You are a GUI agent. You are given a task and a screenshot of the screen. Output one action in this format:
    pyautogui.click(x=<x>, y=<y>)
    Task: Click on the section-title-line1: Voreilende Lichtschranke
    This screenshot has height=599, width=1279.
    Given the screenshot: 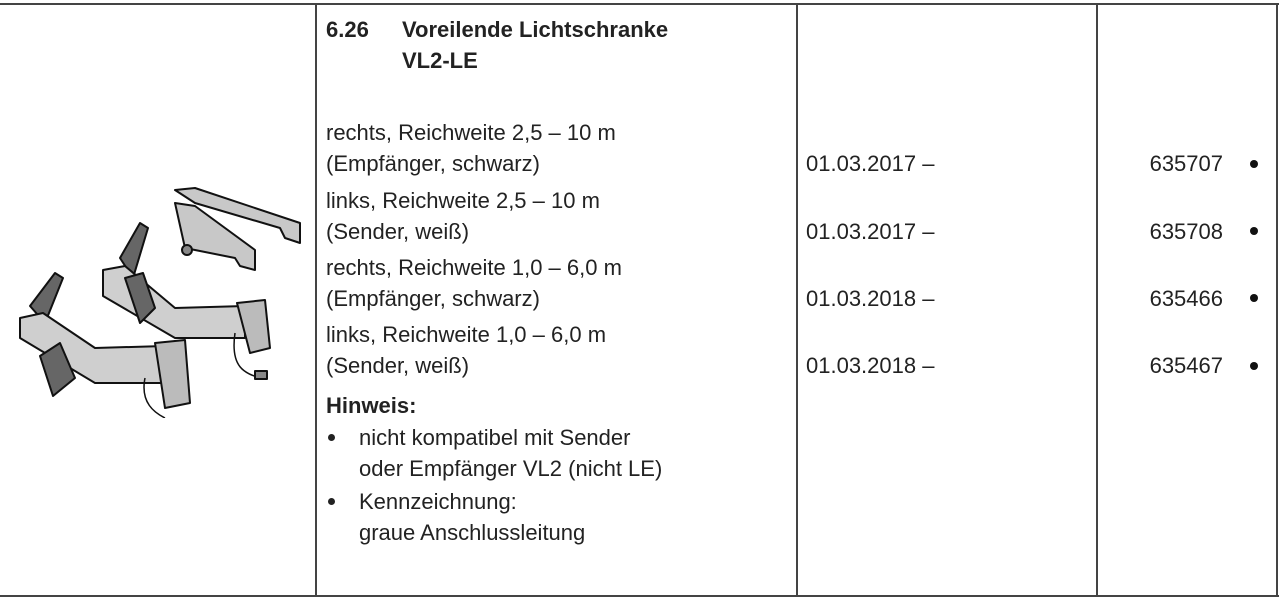 What is the action you would take?
    pyautogui.click(x=535, y=29)
    